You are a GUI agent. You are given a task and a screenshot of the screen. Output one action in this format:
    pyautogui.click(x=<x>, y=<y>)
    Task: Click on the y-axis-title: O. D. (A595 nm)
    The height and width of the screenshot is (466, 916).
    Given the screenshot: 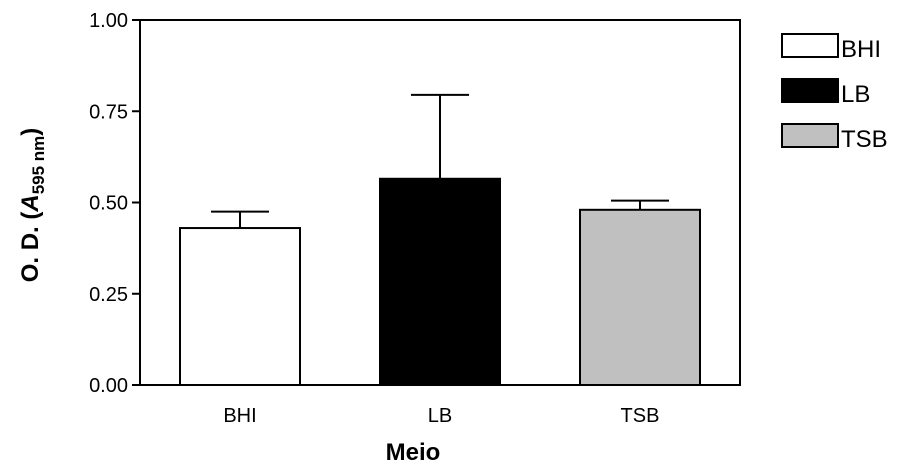 What is the action you would take?
    pyautogui.click(x=32, y=205)
    